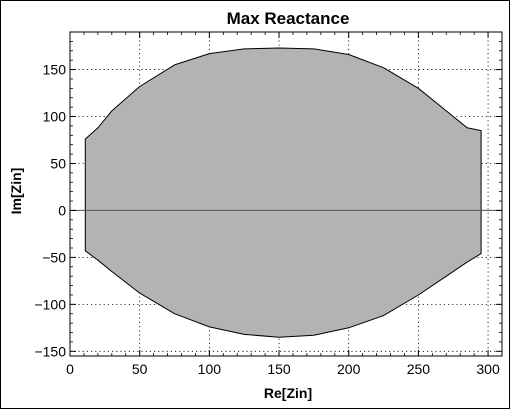 Image resolution: width=510 pixels, height=410 pixels. What do you see at coordinates (288, 18) in the screenshot?
I see `chart-title: Max Reactance` at bounding box center [288, 18].